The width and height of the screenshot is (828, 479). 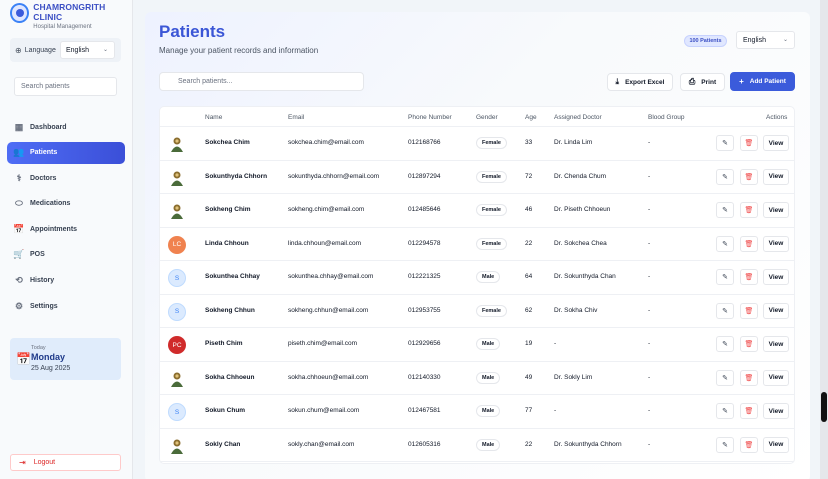 What do you see at coordinates (66, 255) in the screenshot?
I see `sidebar-item-pos: 🛒 POS` at bounding box center [66, 255].